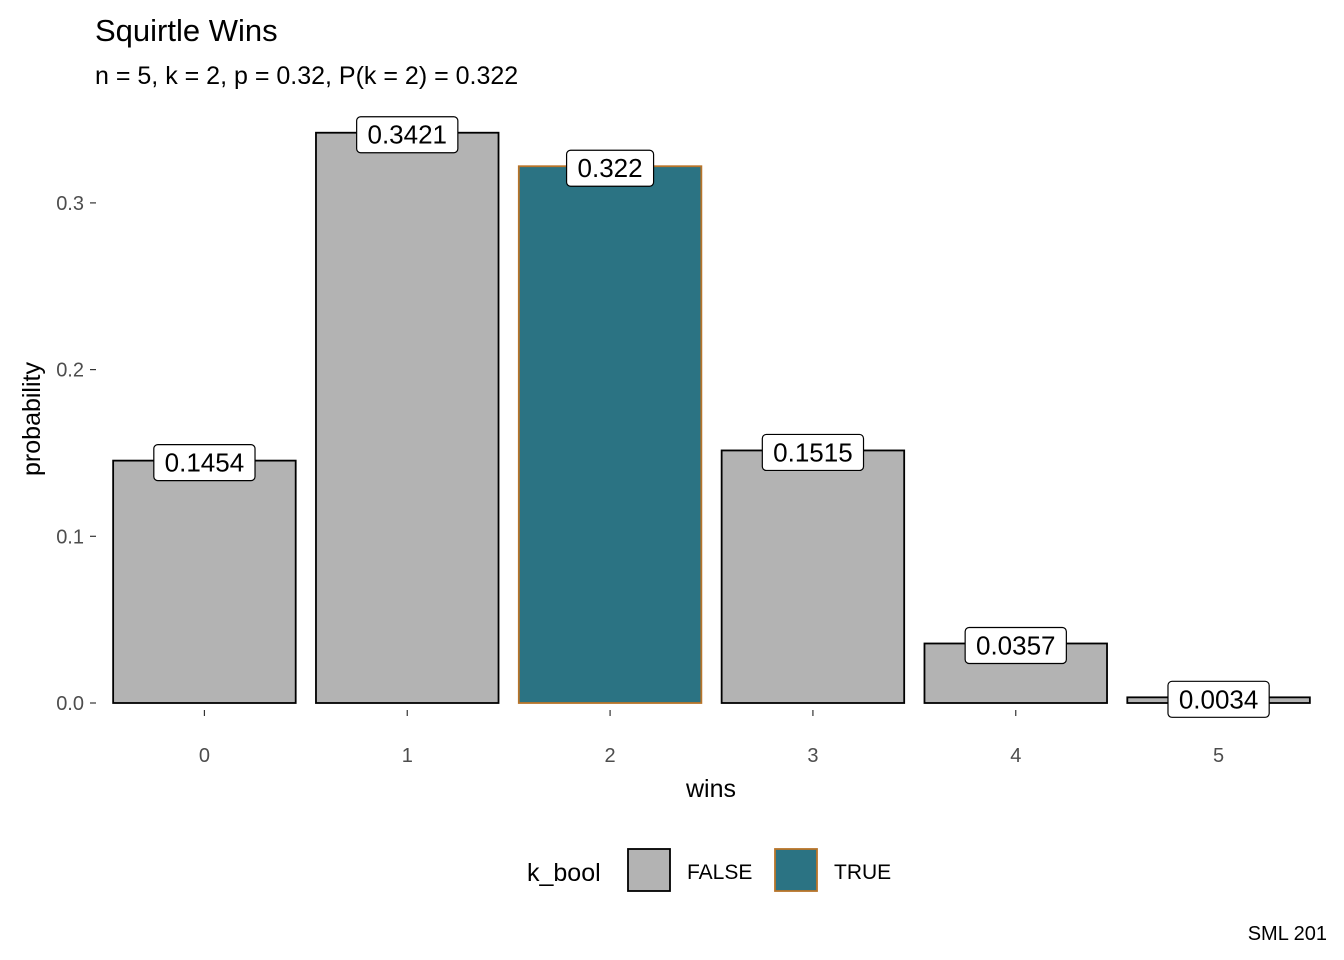 This screenshot has width=1344, height=960. What do you see at coordinates (711, 738) in the screenshot?
I see `x-axis: 0 1 2 3 4 5` at bounding box center [711, 738].